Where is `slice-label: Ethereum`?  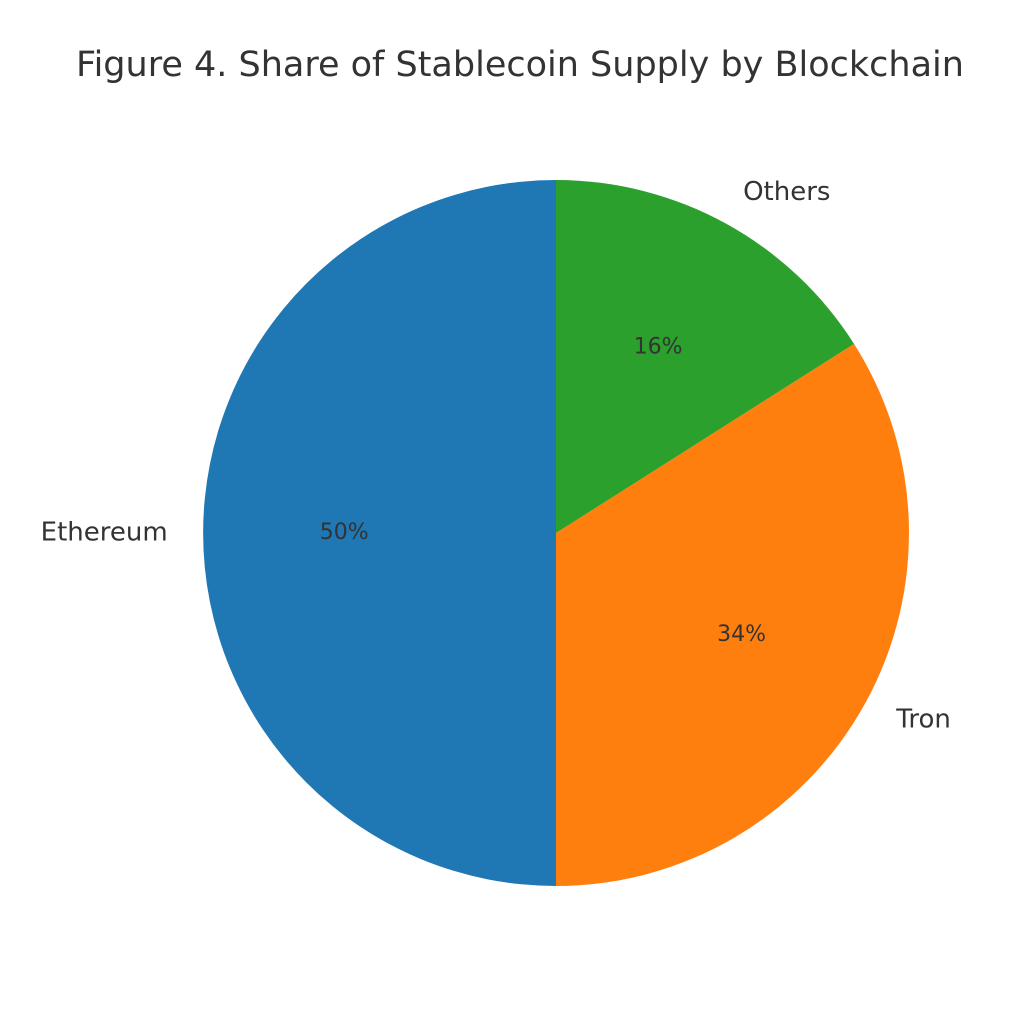
slice-label: Ethereum is located at coordinates (104, 533).